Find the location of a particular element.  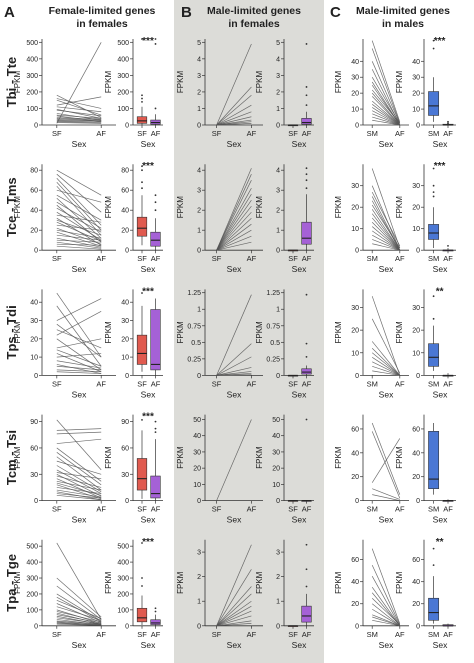

column-b-title-line1: Male-limited genes is located at coordinates (254, 11).